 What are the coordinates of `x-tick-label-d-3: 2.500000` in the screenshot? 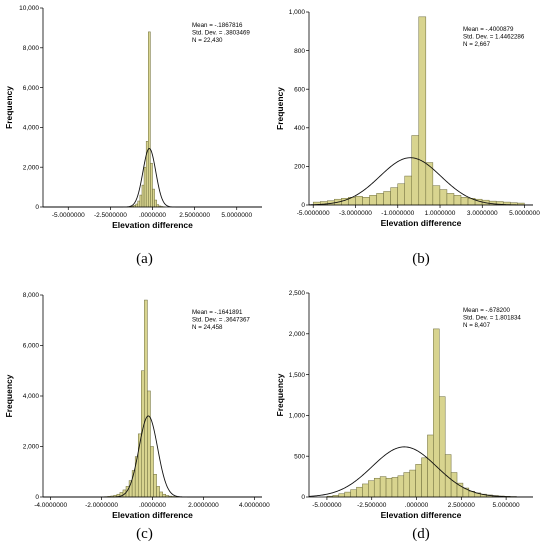 It's located at (461, 505).